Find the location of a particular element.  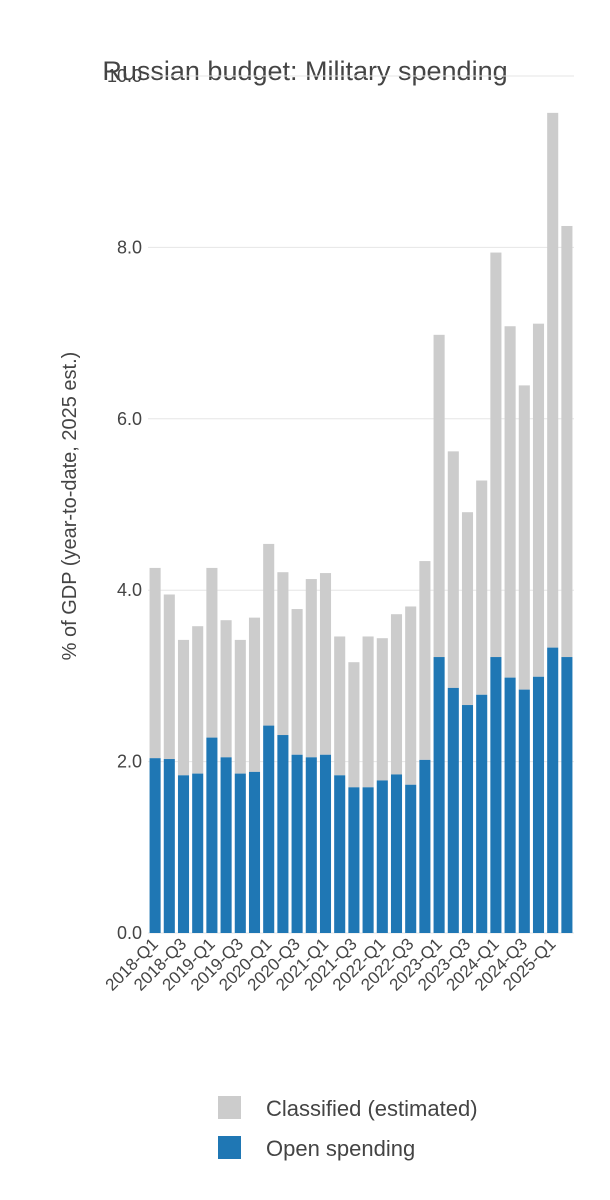

legend: Classified (estimated) Open spending is located at coordinates (348, 1128).